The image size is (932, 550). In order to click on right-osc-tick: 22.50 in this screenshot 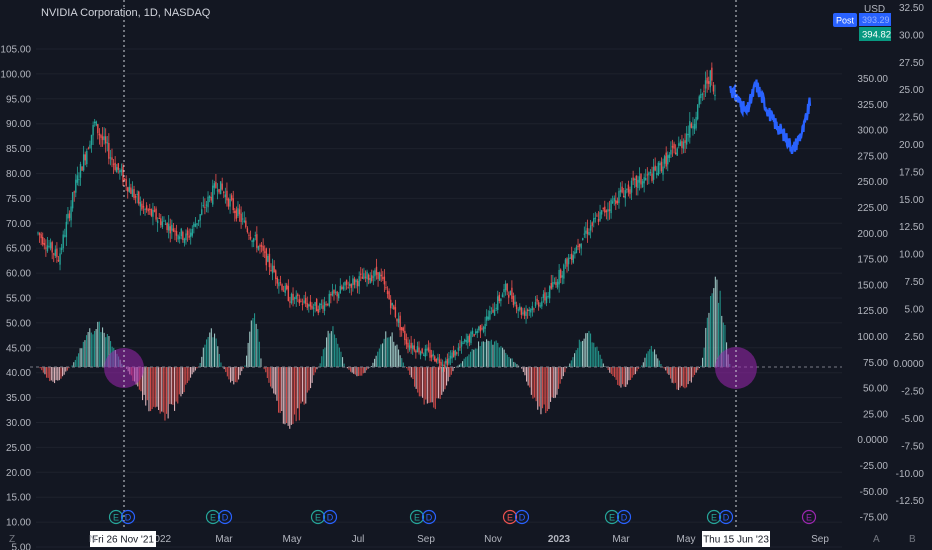, I will do `click(911, 118)`.